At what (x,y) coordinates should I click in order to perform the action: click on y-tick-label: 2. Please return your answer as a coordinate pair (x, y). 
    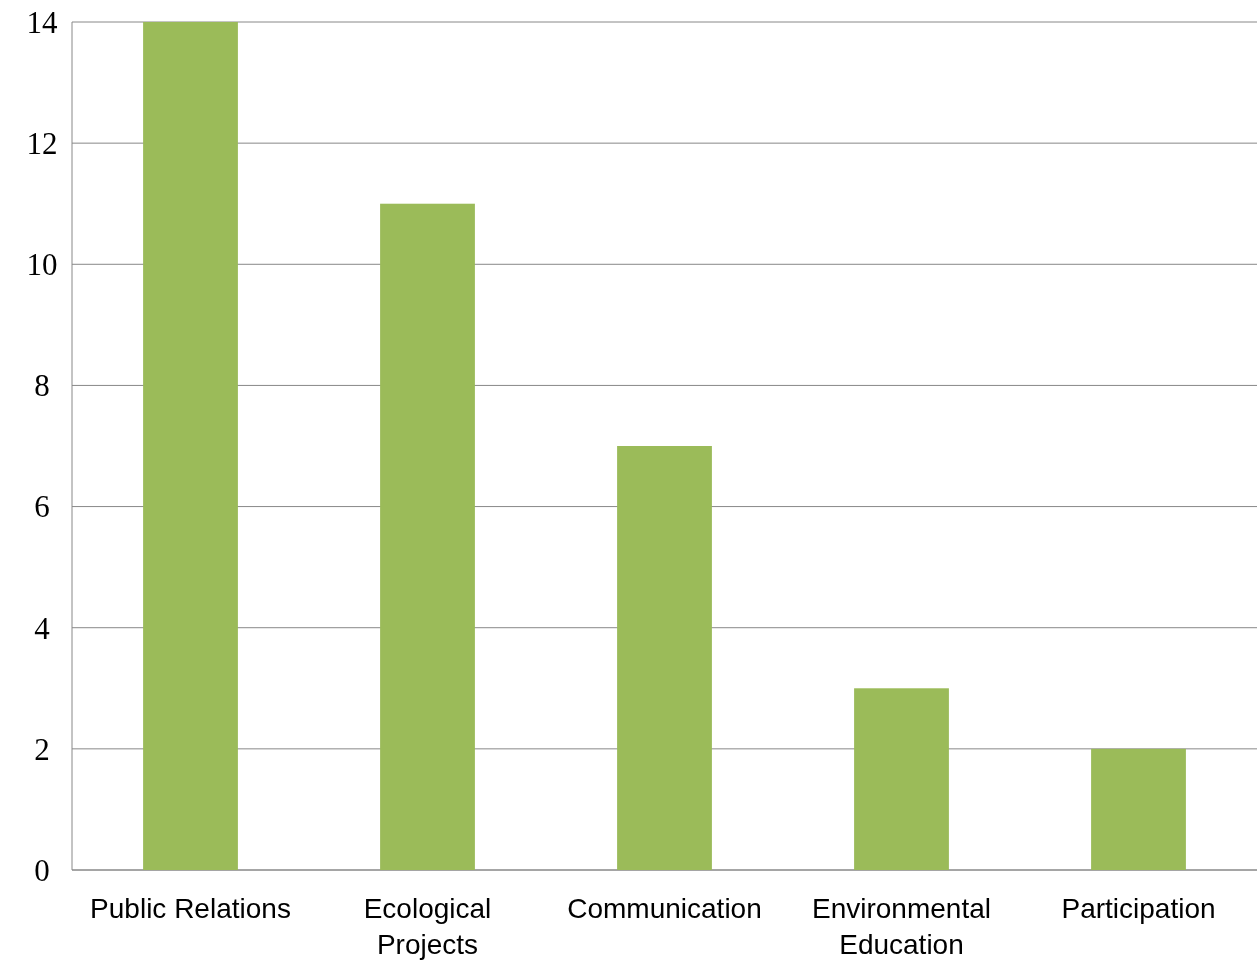
    Looking at the image, I should click on (42, 749).